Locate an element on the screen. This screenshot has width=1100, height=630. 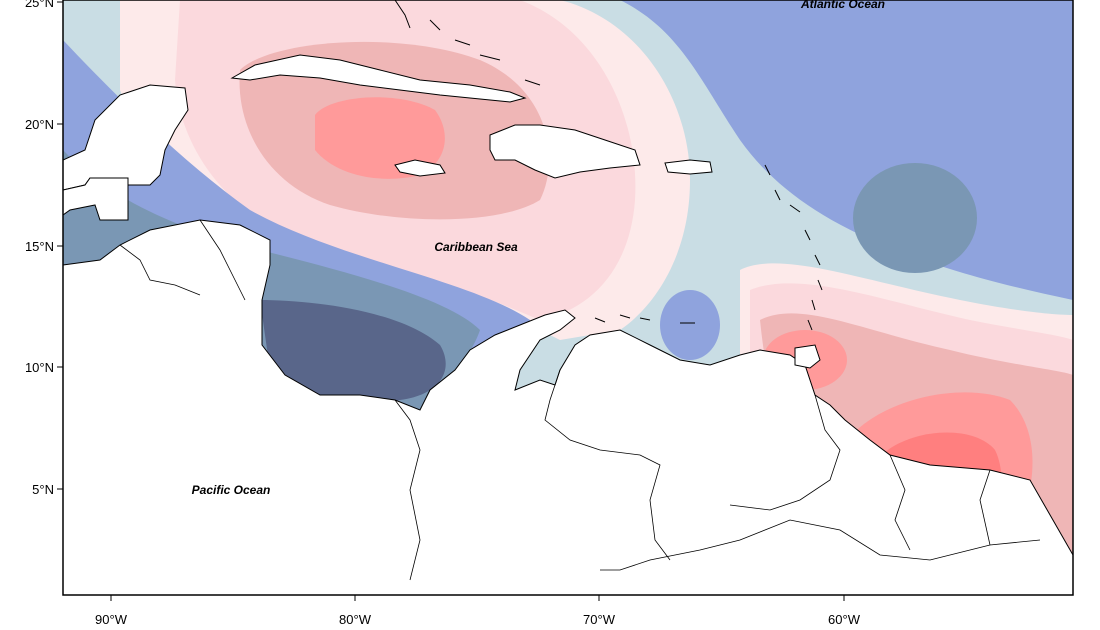
land-jamaica is located at coordinates (420, 168).